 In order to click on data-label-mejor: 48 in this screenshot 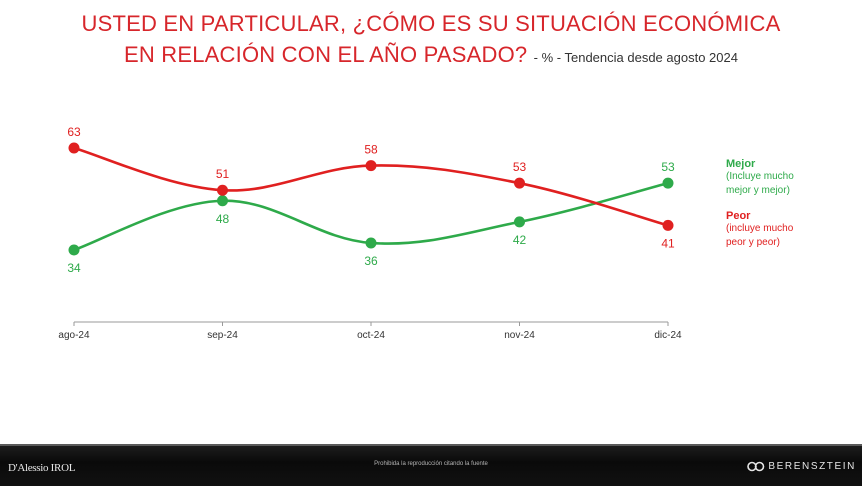, I will do `click(223, 219)`.